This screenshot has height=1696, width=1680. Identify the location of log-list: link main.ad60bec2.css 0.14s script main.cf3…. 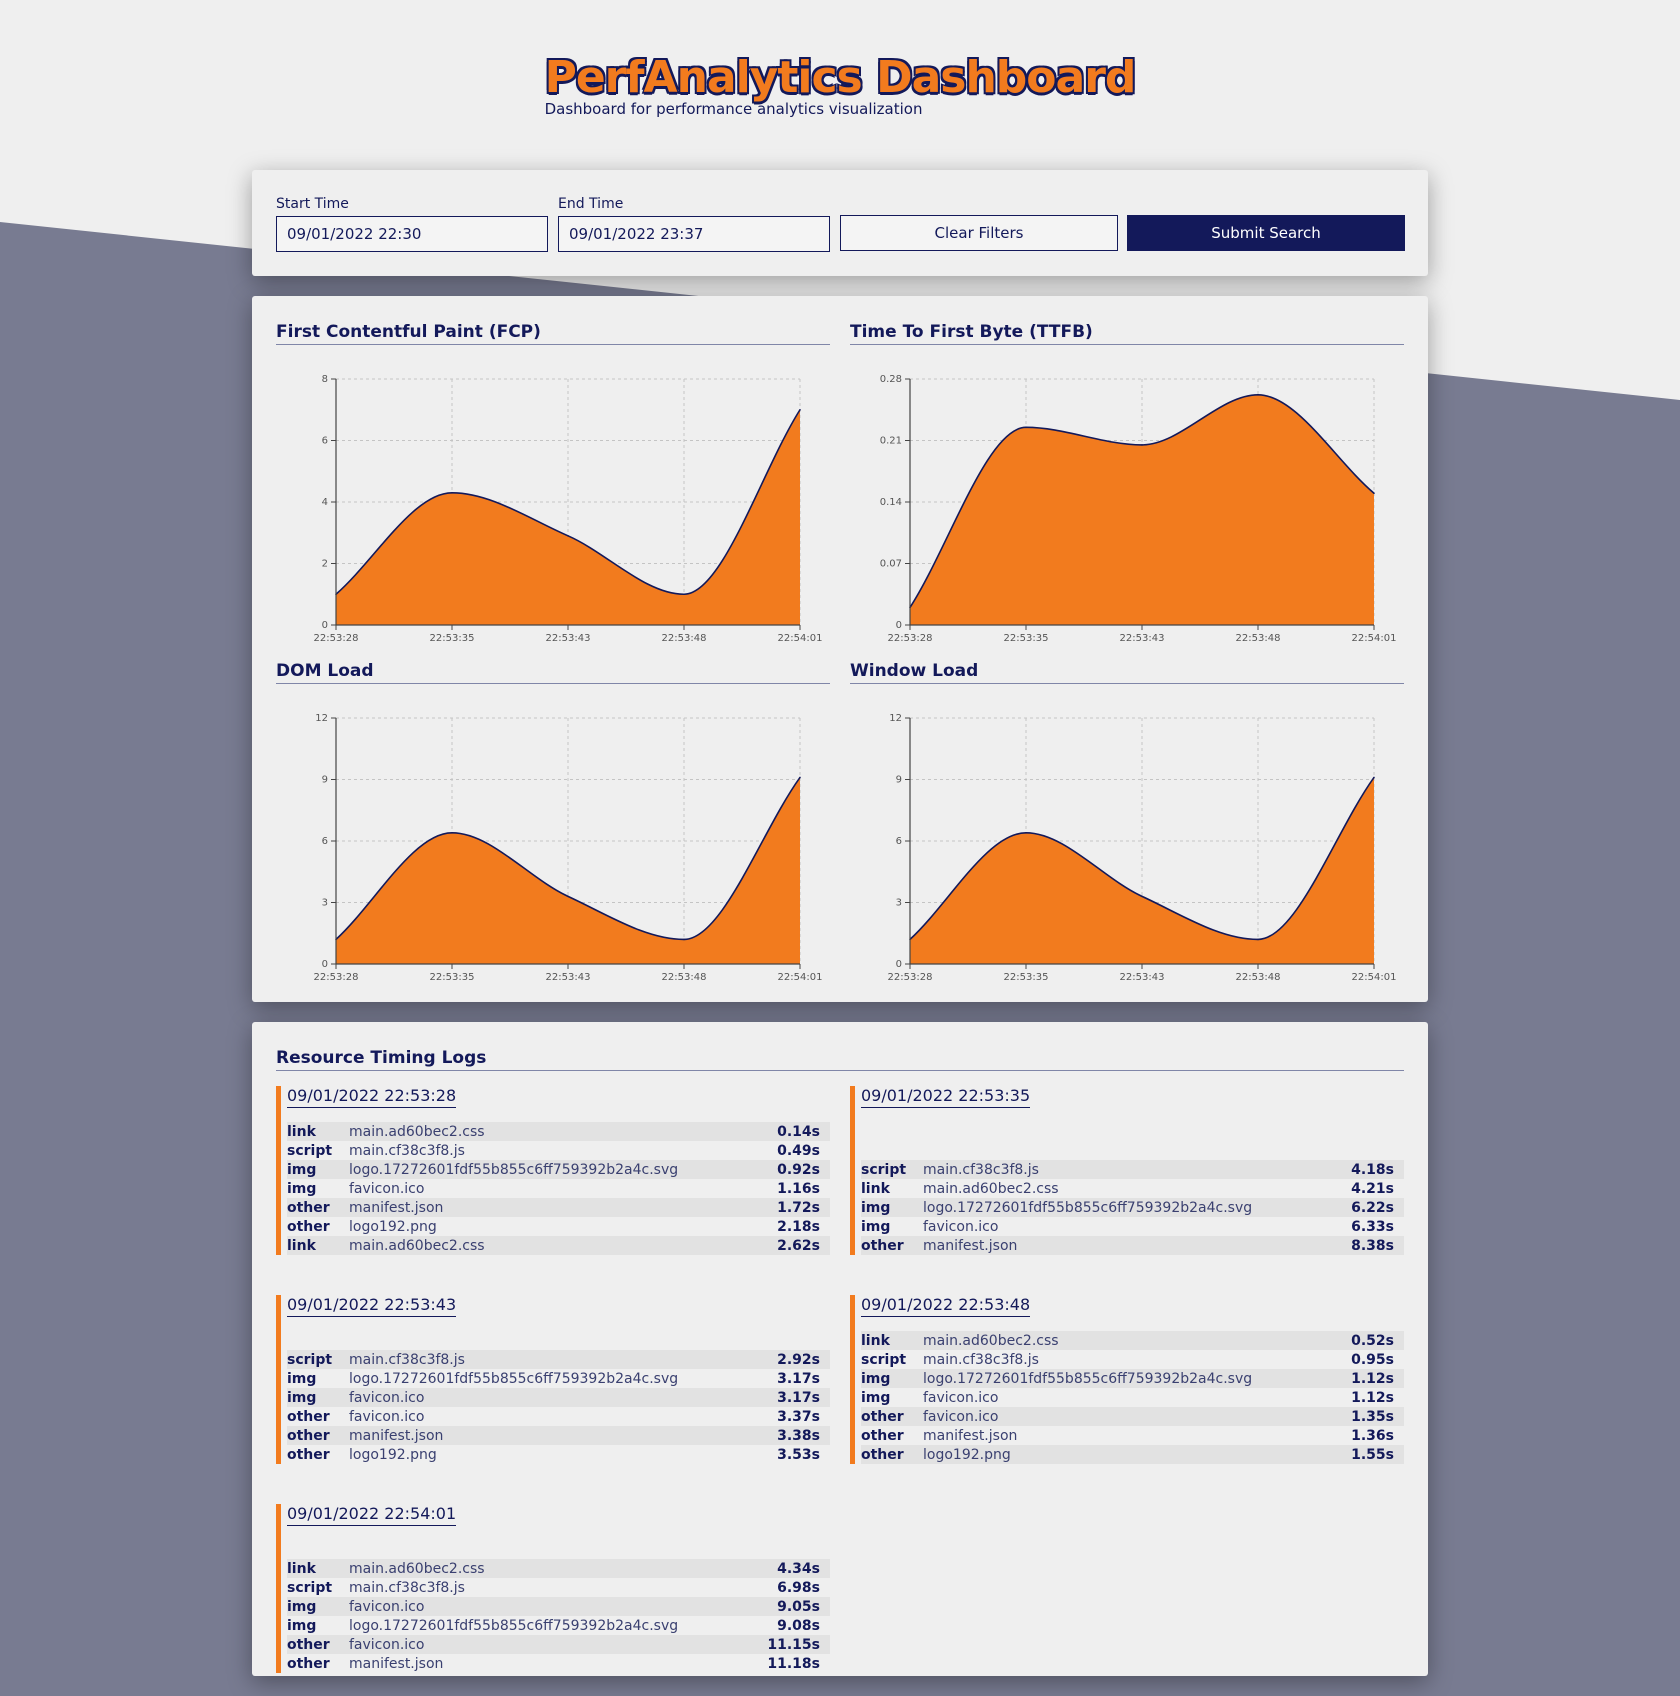
(558, 1188).